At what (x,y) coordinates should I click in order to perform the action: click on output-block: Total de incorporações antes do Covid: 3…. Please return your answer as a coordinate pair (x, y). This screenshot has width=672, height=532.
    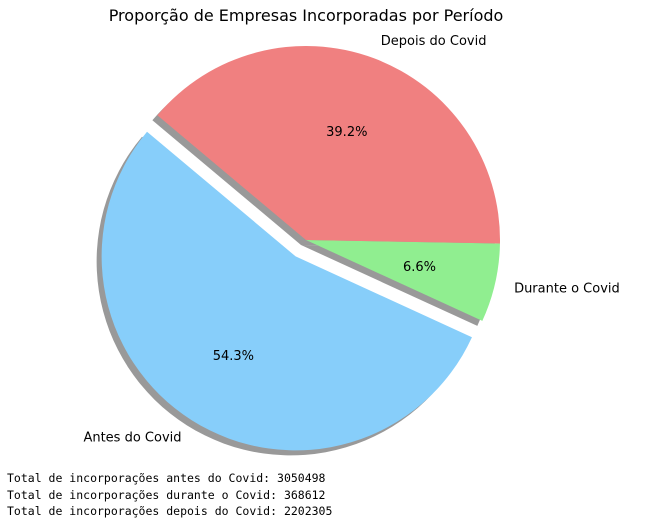
    Looking at the image, I should click on (337, 495).